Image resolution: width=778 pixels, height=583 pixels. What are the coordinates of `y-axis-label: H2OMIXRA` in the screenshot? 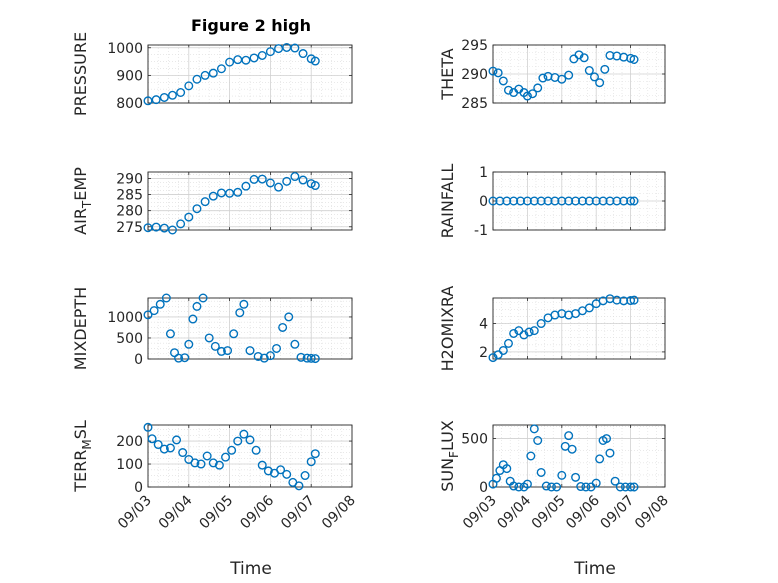 It's located at (447, 329).